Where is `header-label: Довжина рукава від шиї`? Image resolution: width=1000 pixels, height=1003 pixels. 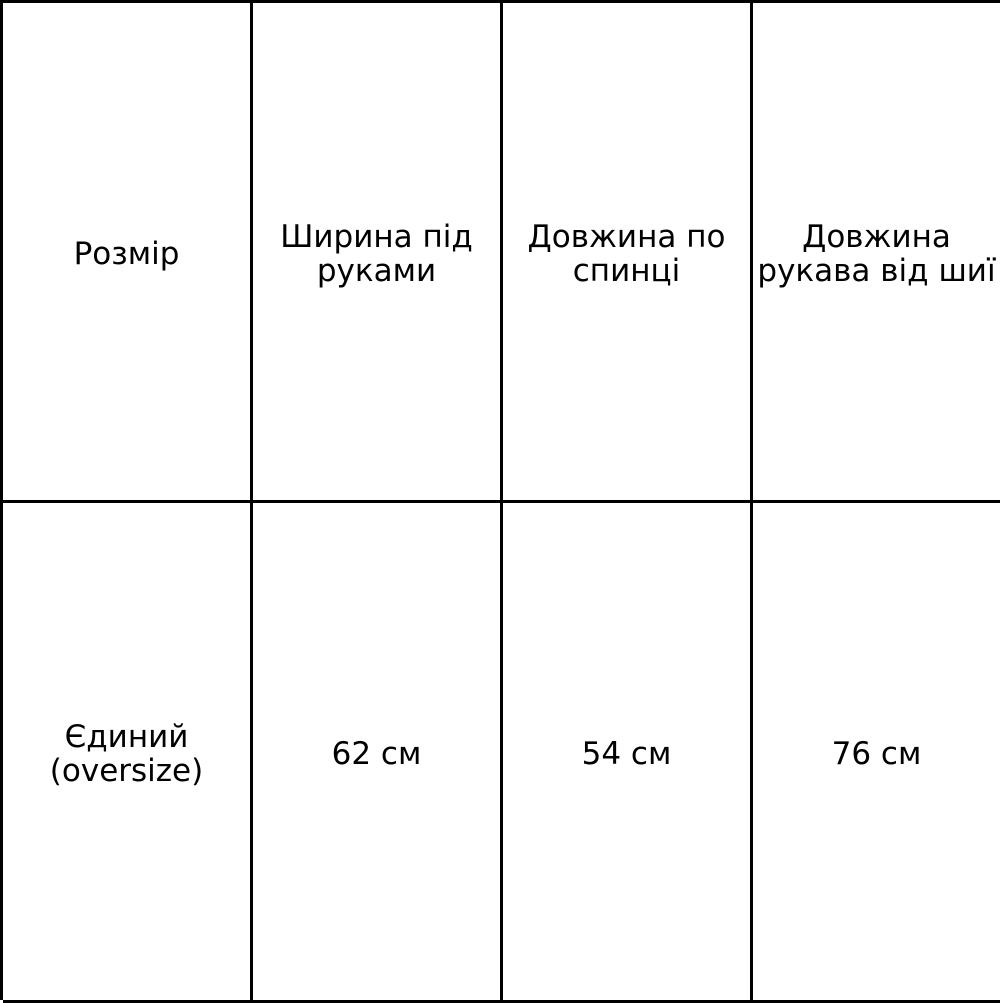
header-label: Довжина рукава від шиї is located at coordinates (876, 253).